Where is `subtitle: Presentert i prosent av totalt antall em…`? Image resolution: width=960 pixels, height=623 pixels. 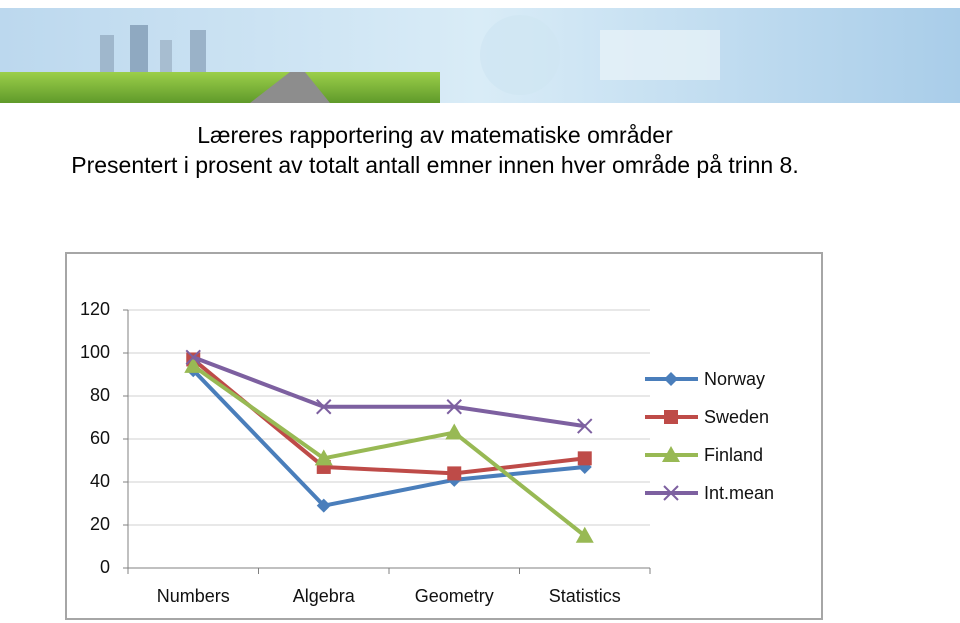 subtitle: Presentert i prosent av totalt antall em… is located at coordinates (435, 165).